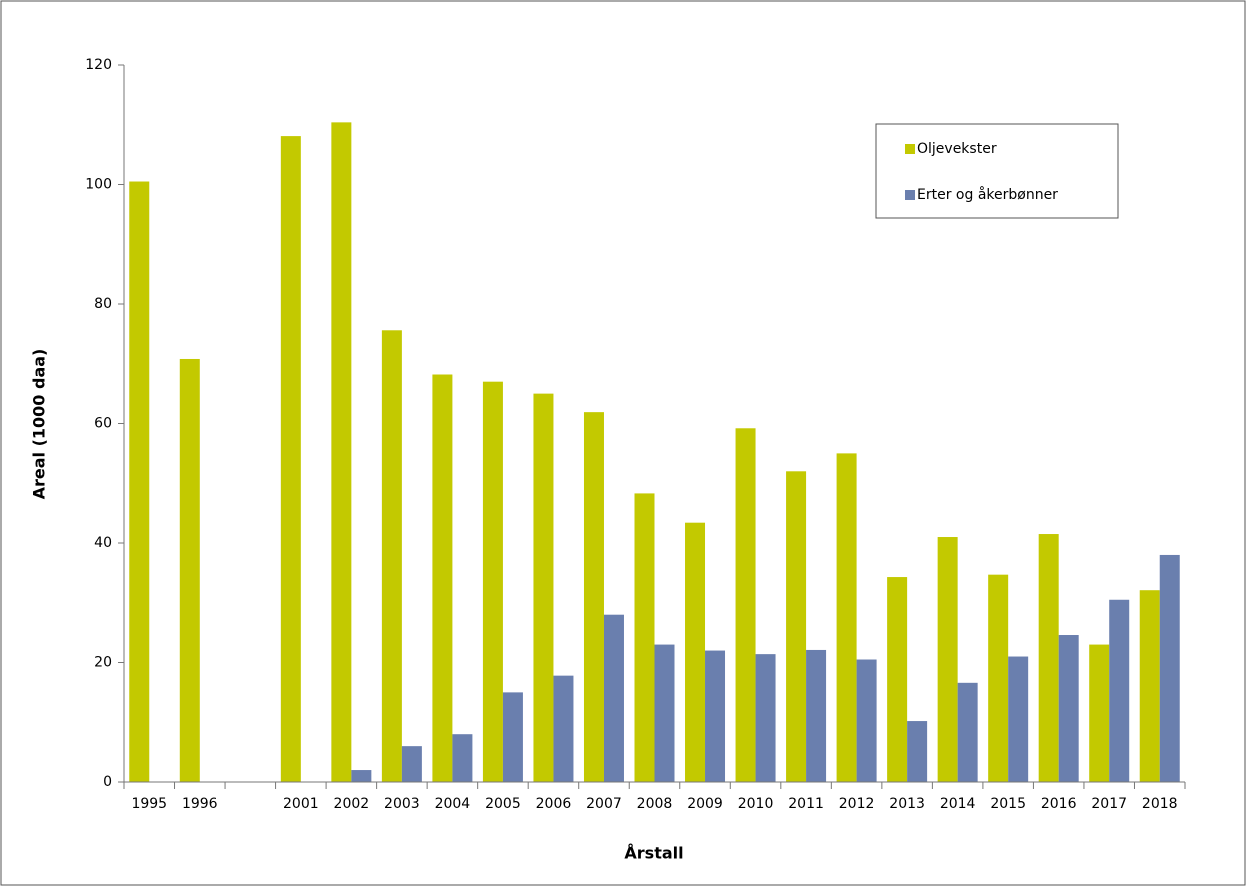 This screenshot has width=1246, height=886. Describe the element at coordinates (402, 804) in the screenshot. I see `x-tick-label: 2003` at that location.